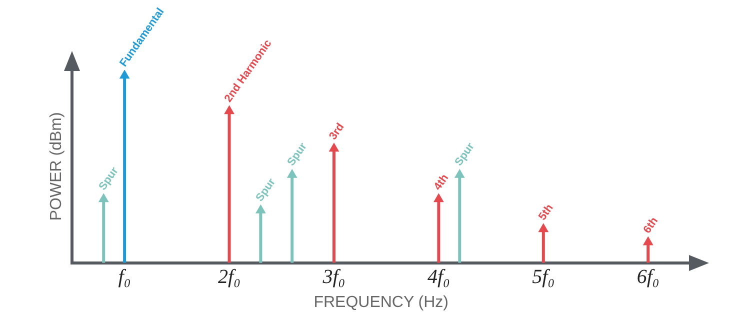 The image size is (744, 322). I want to click on x-axis-title: FREQUENCY (Hz), so click(381, 302).